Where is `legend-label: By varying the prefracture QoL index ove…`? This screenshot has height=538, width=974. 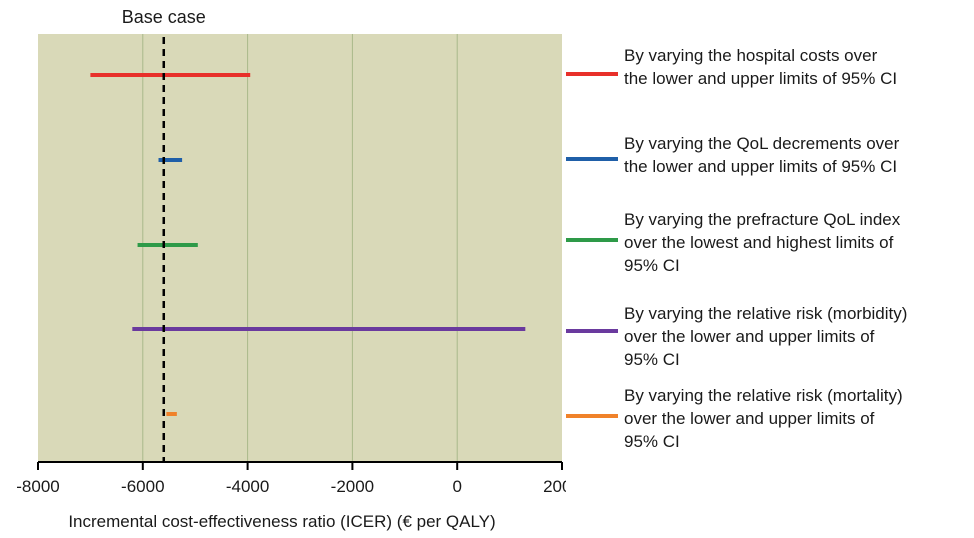
legend-label: By varying the prefracture QoL index ove… is located at coordinates (762, 242).